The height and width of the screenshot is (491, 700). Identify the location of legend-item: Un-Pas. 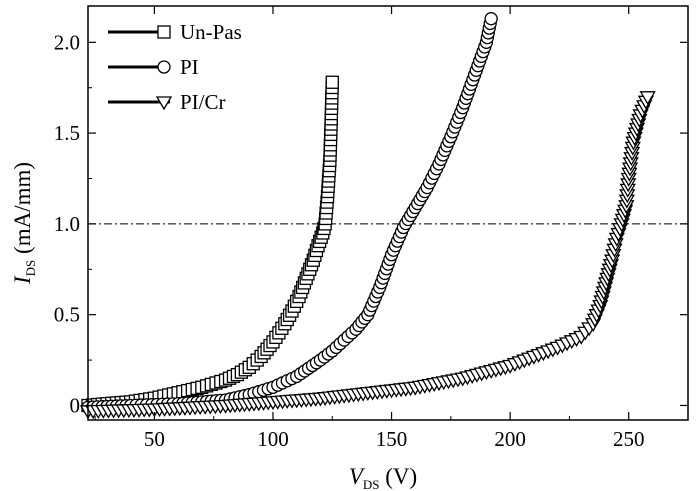
(175, 32).